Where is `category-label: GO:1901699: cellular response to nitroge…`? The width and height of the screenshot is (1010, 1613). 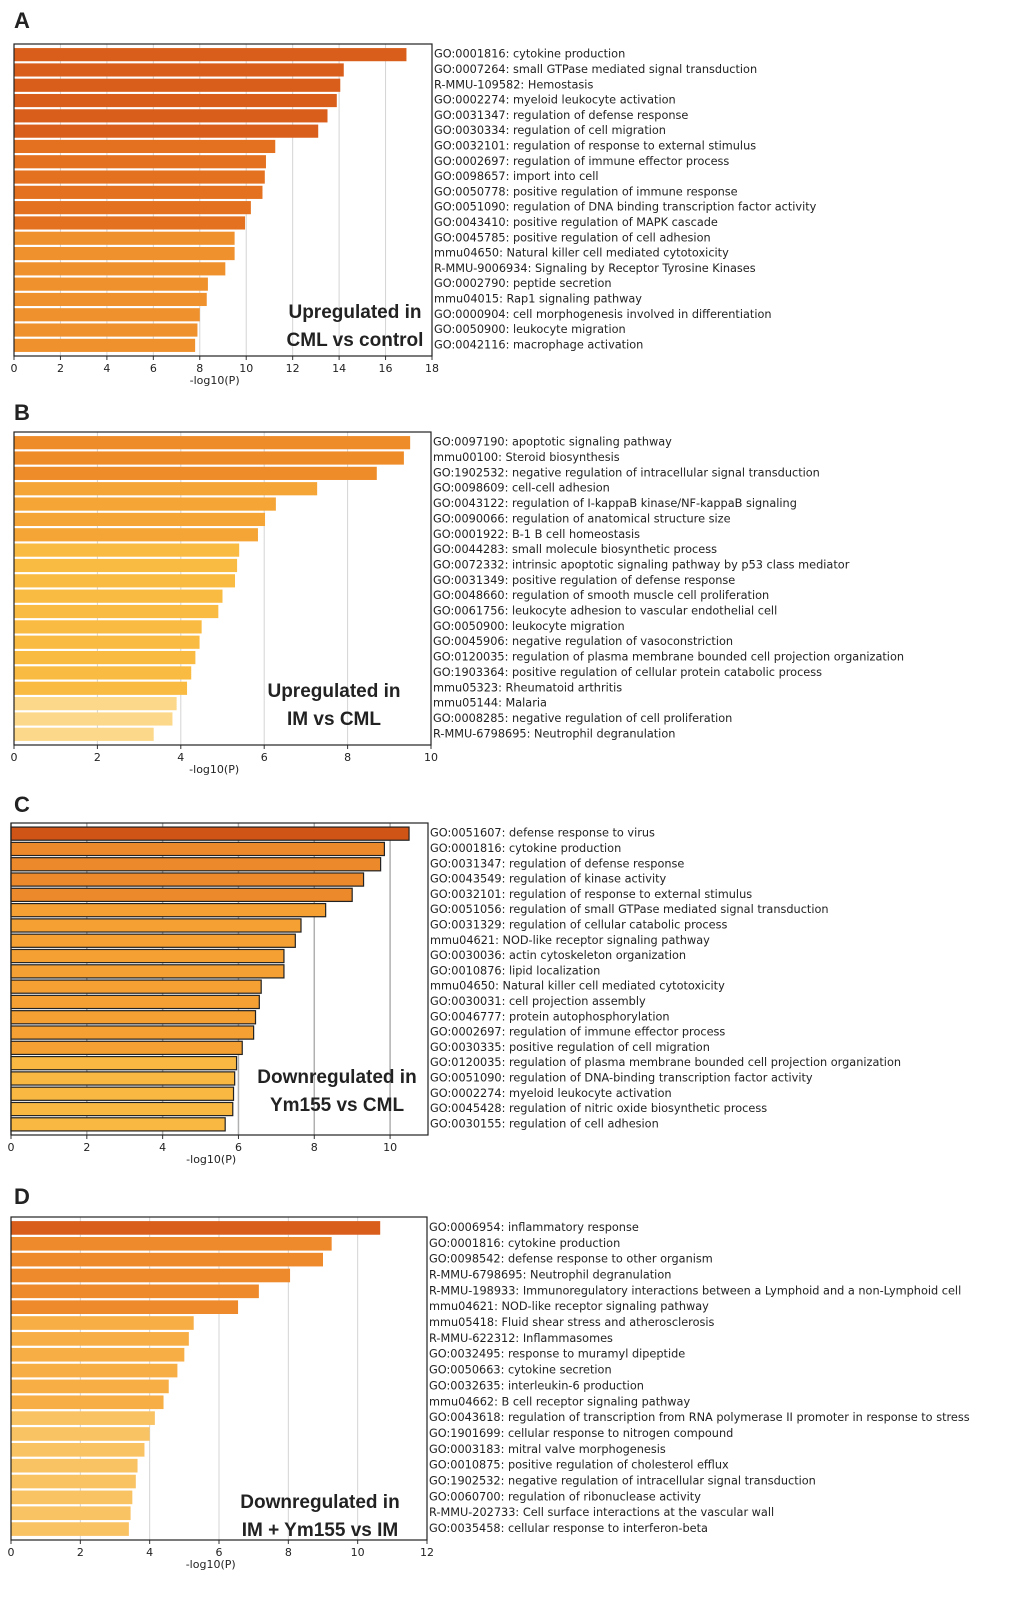 category-label: GO:1901699: cellular response to nitroge… is located at coordinates (581, 1433).